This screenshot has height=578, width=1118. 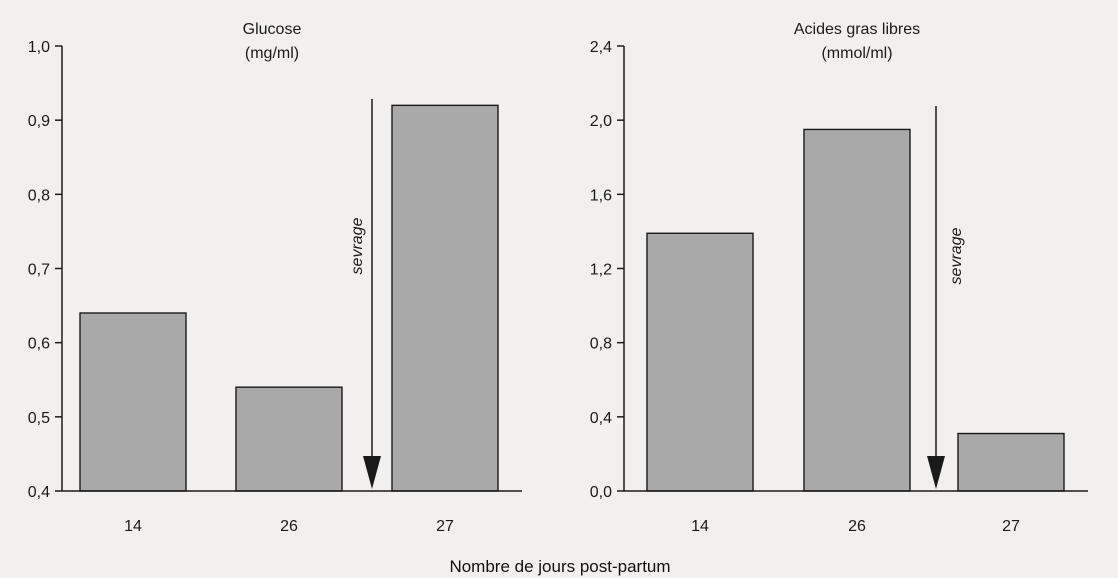 What do you see at coordinates (133, 526) in the screenshot?
I see `glucose-xtick-label: 14` at bounding box center [133, 526].